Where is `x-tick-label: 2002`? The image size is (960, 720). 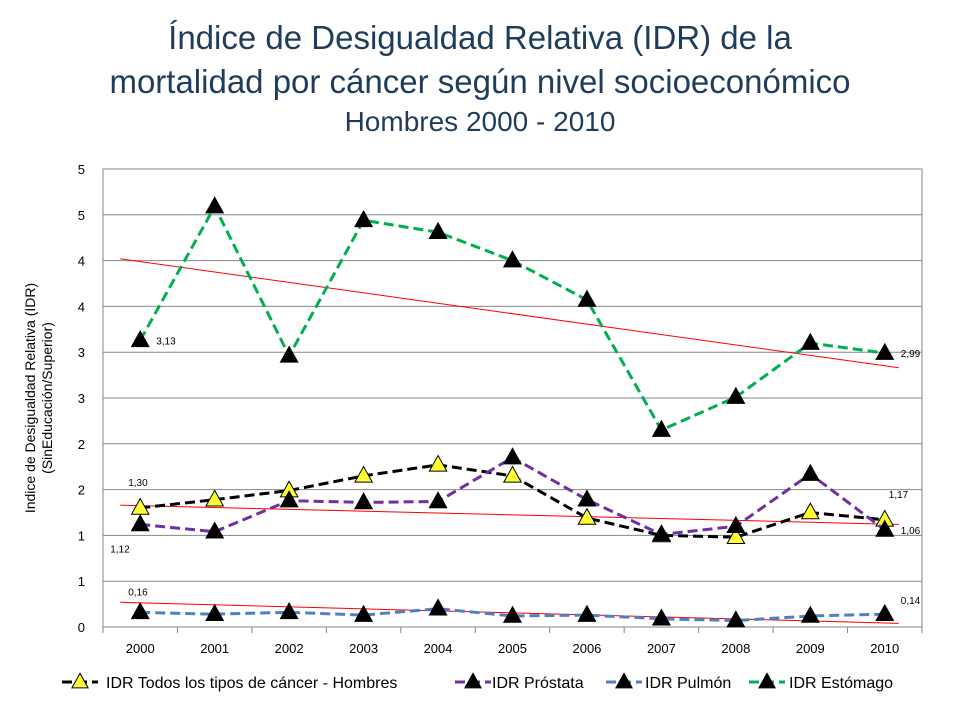 x-tick-label: 2002 is located at coordinates (289, 648).